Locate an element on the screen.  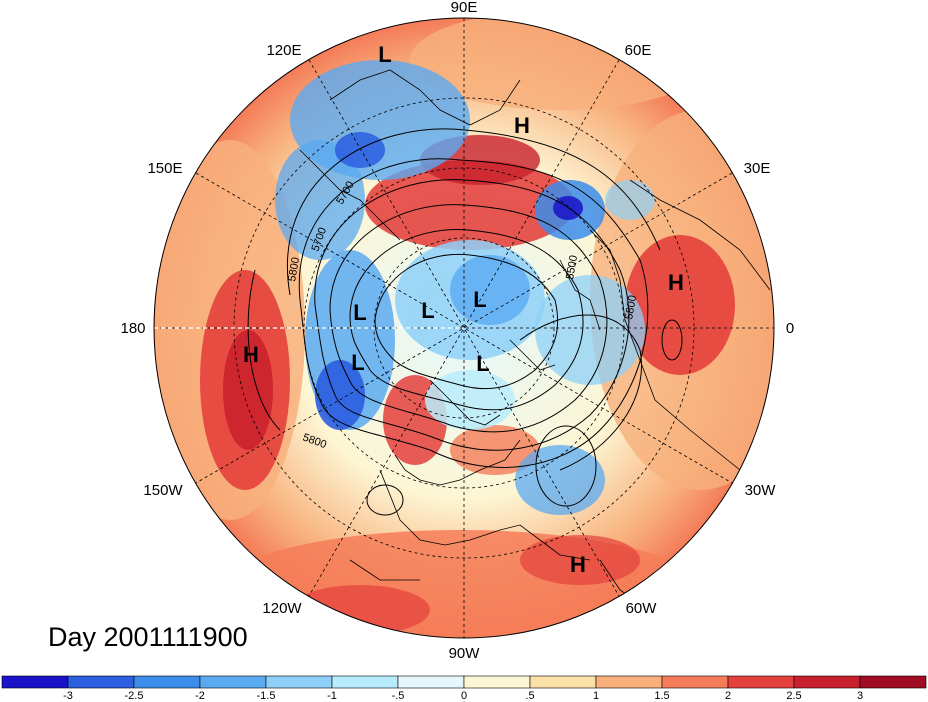
colorbar-tick-label: 2.5 is located at coordinates (793, 696).